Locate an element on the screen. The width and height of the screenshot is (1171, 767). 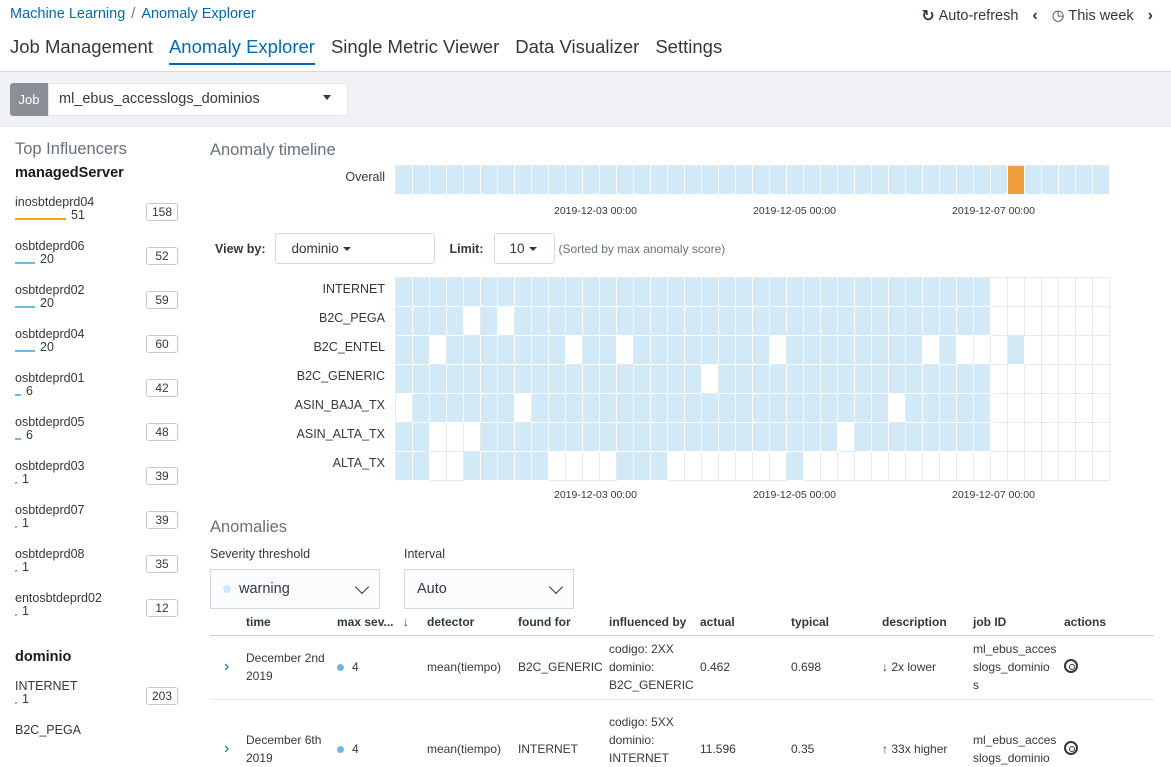
column-header-actual: actual is located at coordinates (745, 622).